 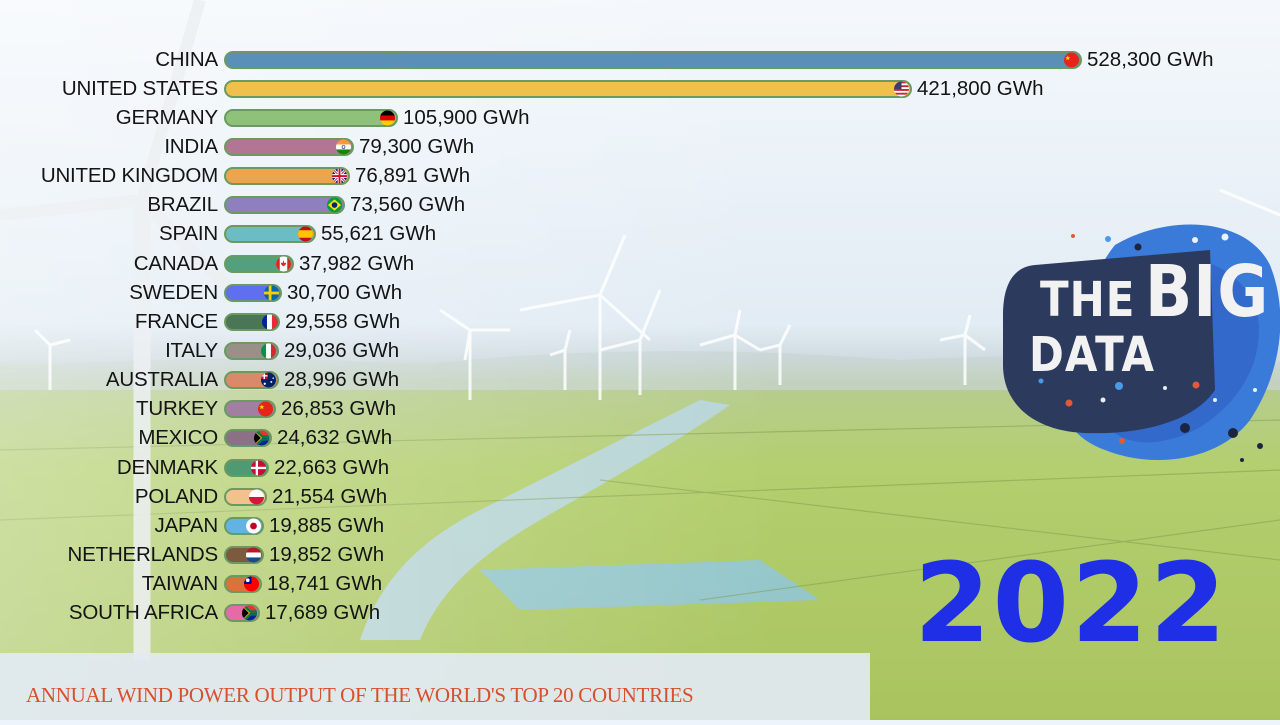 What do you see at coordinates (258, 468) in the screenshot?
I see `flag-denmark-icon` at bounding box center [258, 468].